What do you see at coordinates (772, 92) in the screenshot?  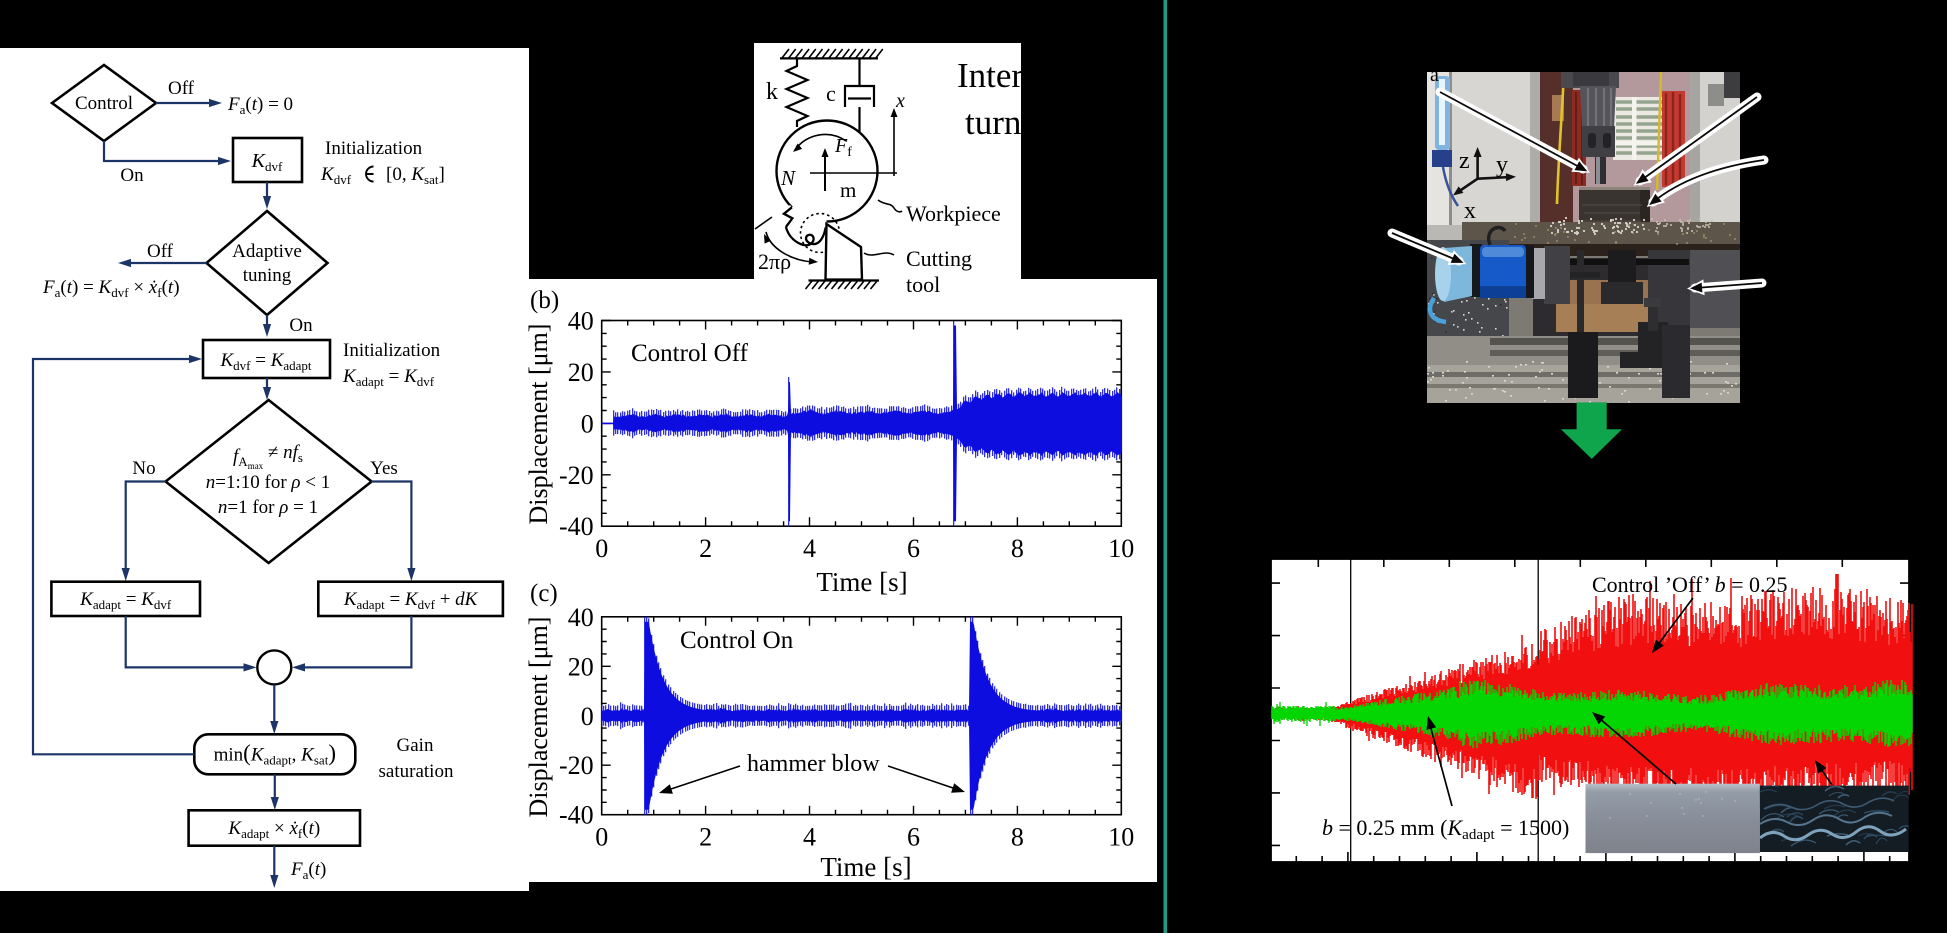 I see `svg-text: k` at bounding box center [772, 92].